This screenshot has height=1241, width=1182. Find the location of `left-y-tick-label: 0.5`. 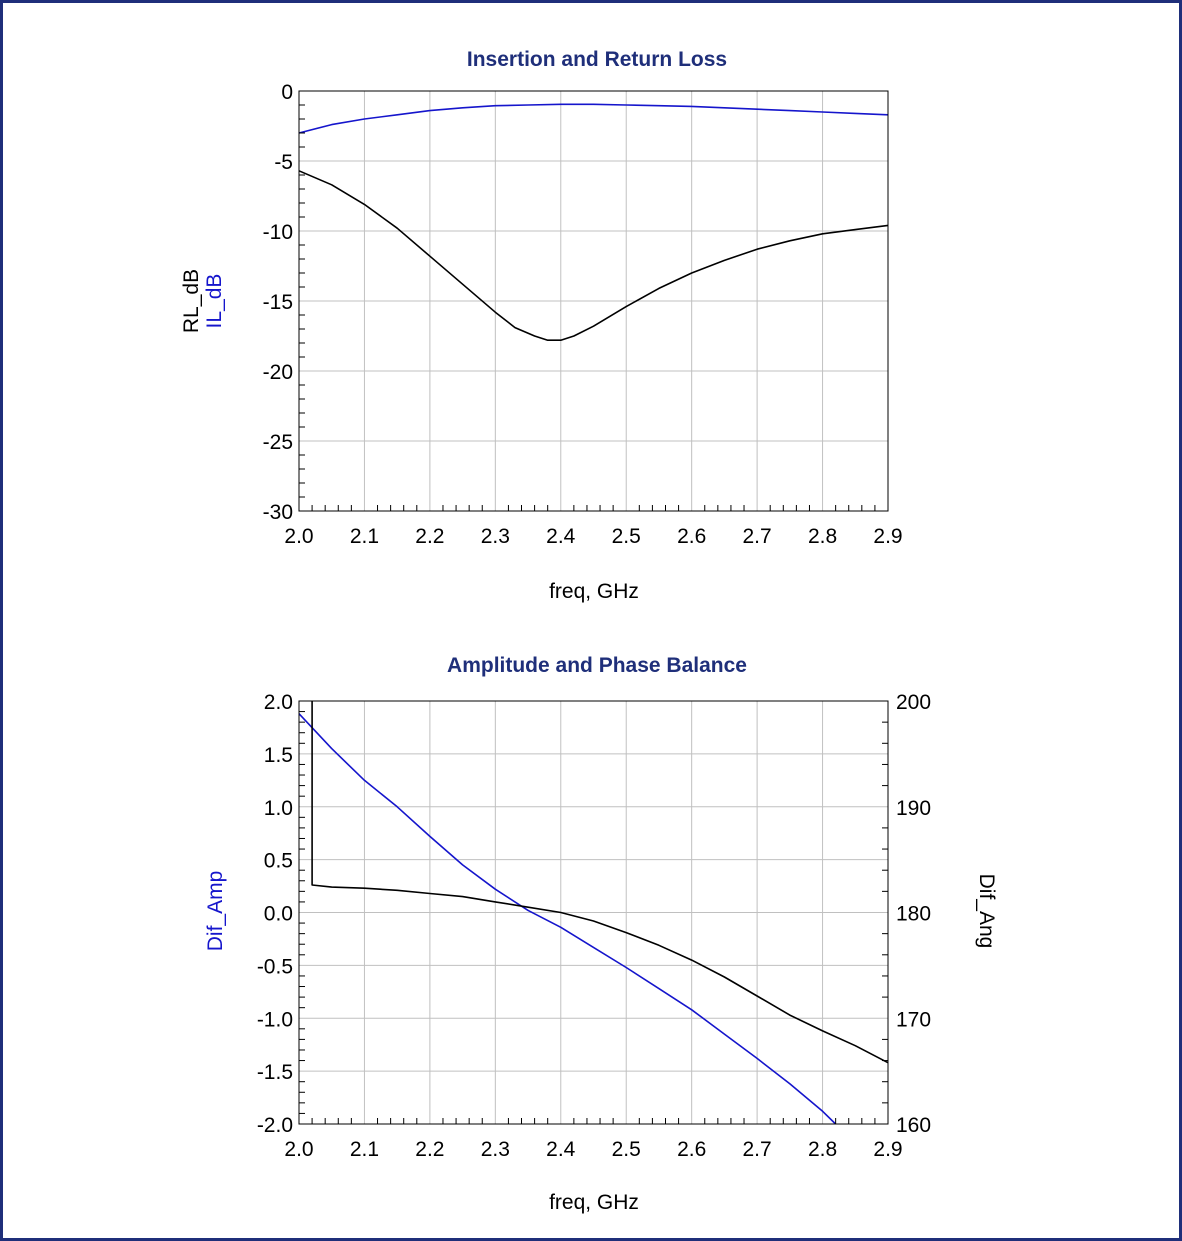

left-y-tick-label: 0.5 is located at coordinates (278, 861).